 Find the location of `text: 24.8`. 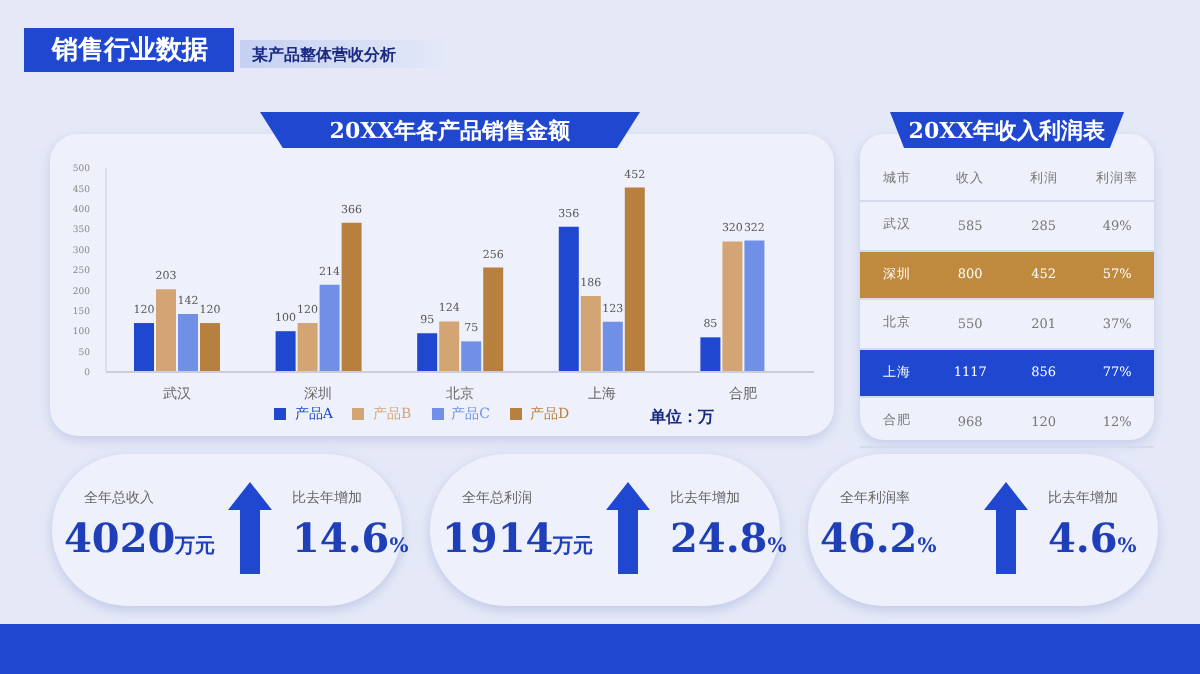

text: 24.8 is located at coordinates (719, 538).